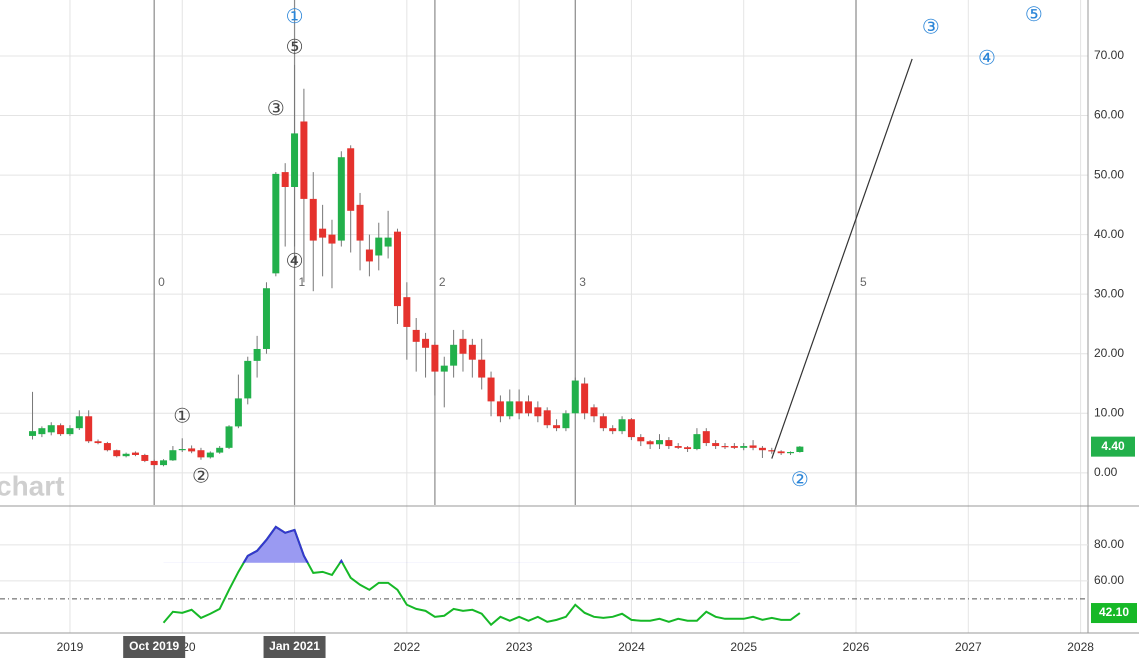 Image resolution: width=1139 pixels, height=666 pixels. What do you see at coordinates (442, 282) in the screenshot?
I see `wave-line-label: 2` at bounding box center [442, 282].